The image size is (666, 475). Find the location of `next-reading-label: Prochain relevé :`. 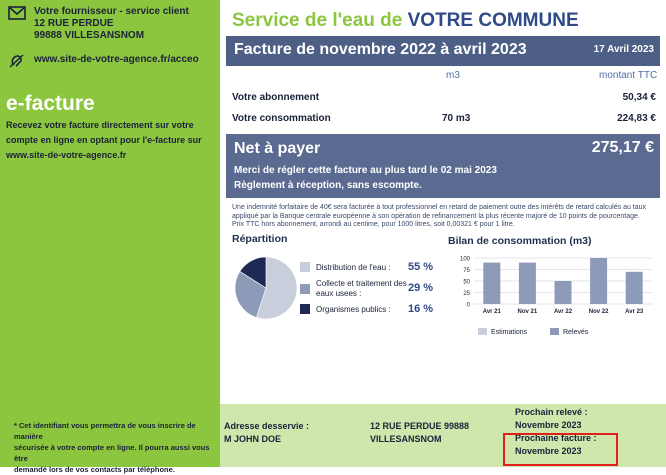

next-reading-label: Prochain relevé : is located at coordinates (551, 412).